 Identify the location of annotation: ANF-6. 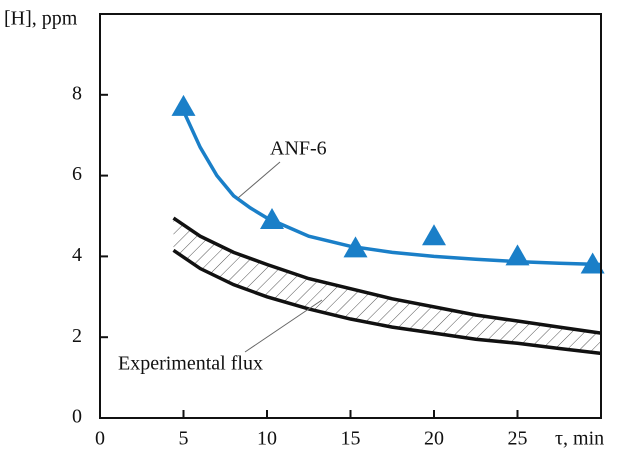
(298, 149).